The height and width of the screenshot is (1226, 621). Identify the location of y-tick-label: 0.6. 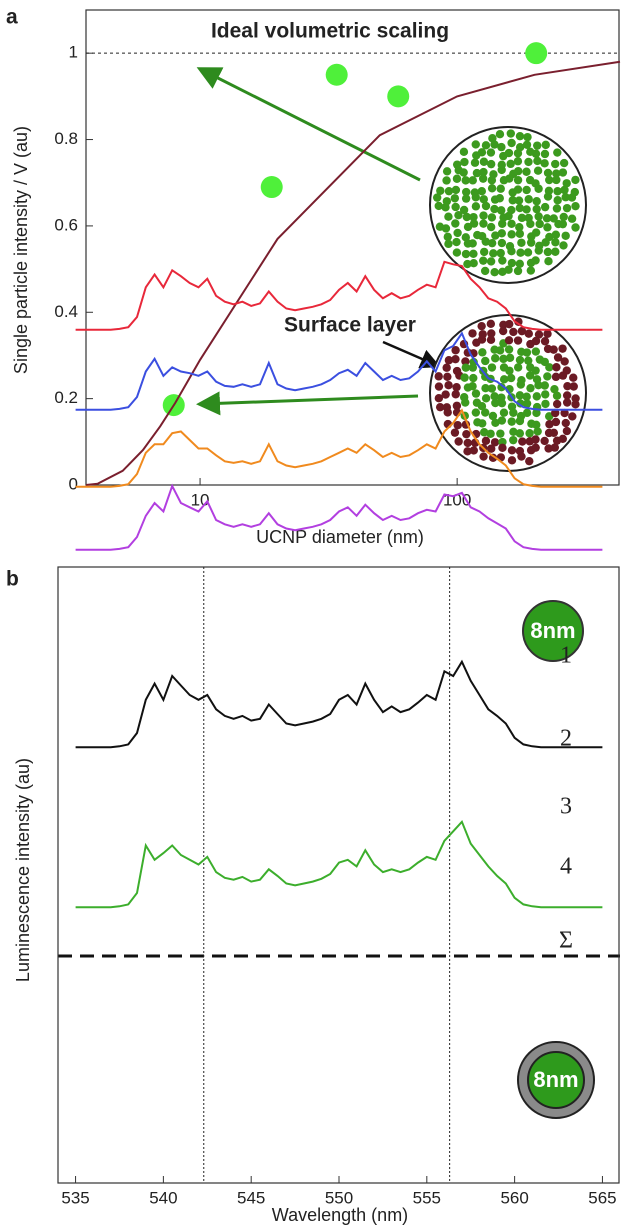
(66, 224).